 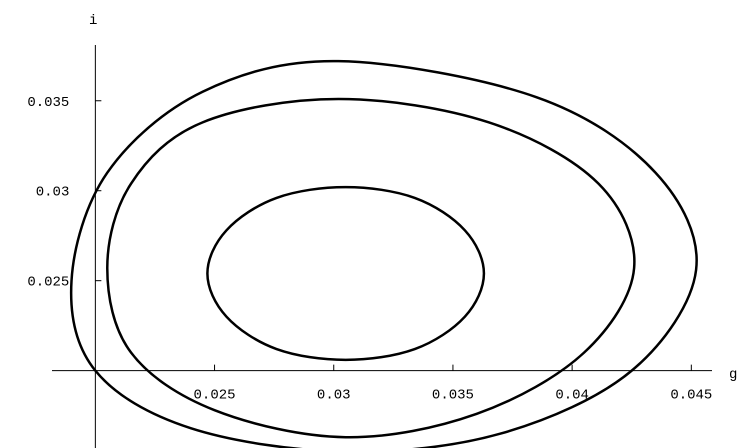 I want to click on y-tick-label: 0.03, so click(x=53, y=193).